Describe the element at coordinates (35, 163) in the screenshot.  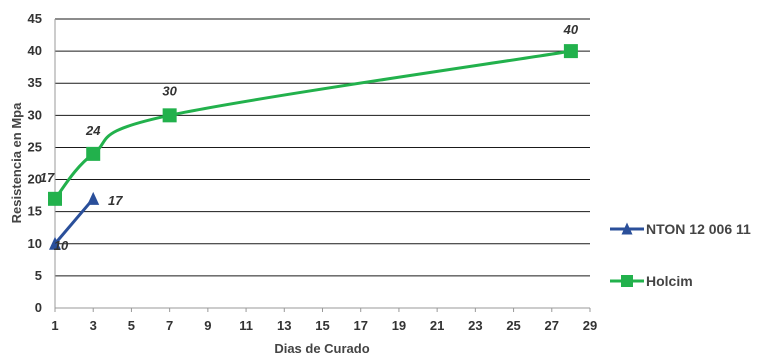
I see `y-axis-ticks: 0 5 10 15 20 25 30 35 40 45` at that location.